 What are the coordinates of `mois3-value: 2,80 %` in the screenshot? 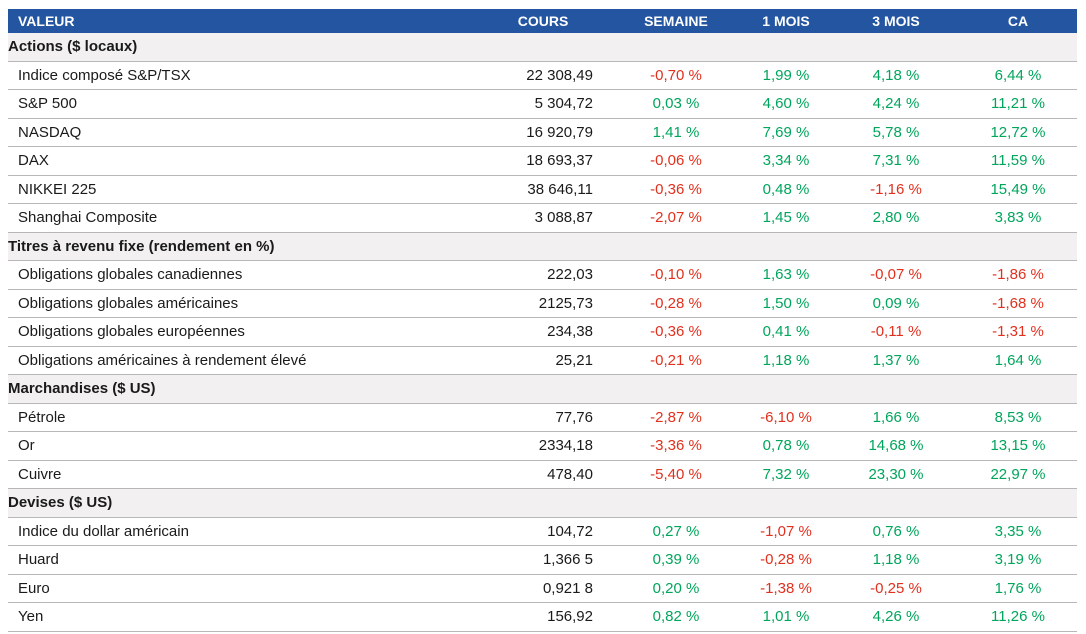 It's located at (896, 218).